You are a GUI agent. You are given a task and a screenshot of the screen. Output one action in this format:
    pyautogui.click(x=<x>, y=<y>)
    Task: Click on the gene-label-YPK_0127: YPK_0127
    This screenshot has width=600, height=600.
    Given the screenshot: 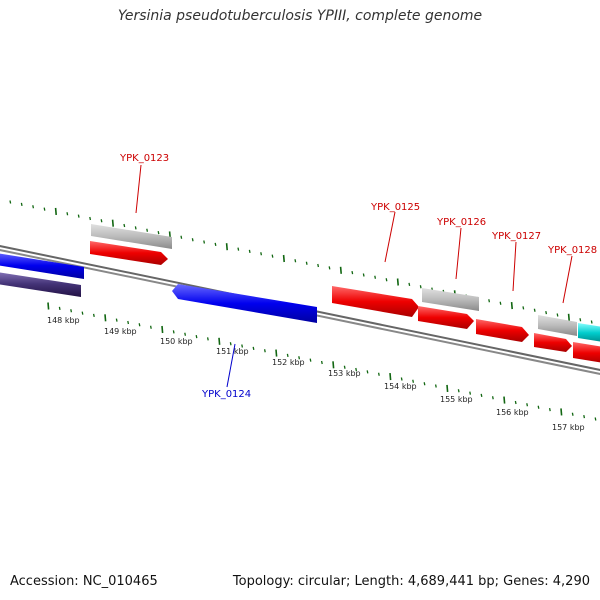 What is the action you would take?
    pyautogui.click(x=516, y=236)
    